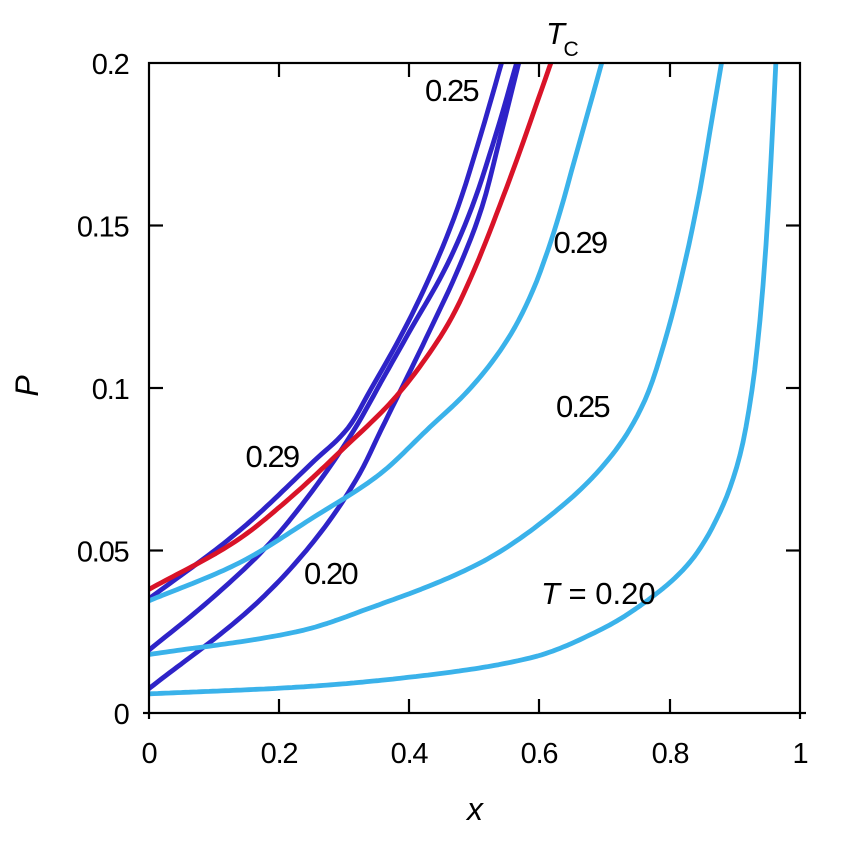 The image size is (867, 853). I want to click on svg-text: 0.15, so click(103, 228).